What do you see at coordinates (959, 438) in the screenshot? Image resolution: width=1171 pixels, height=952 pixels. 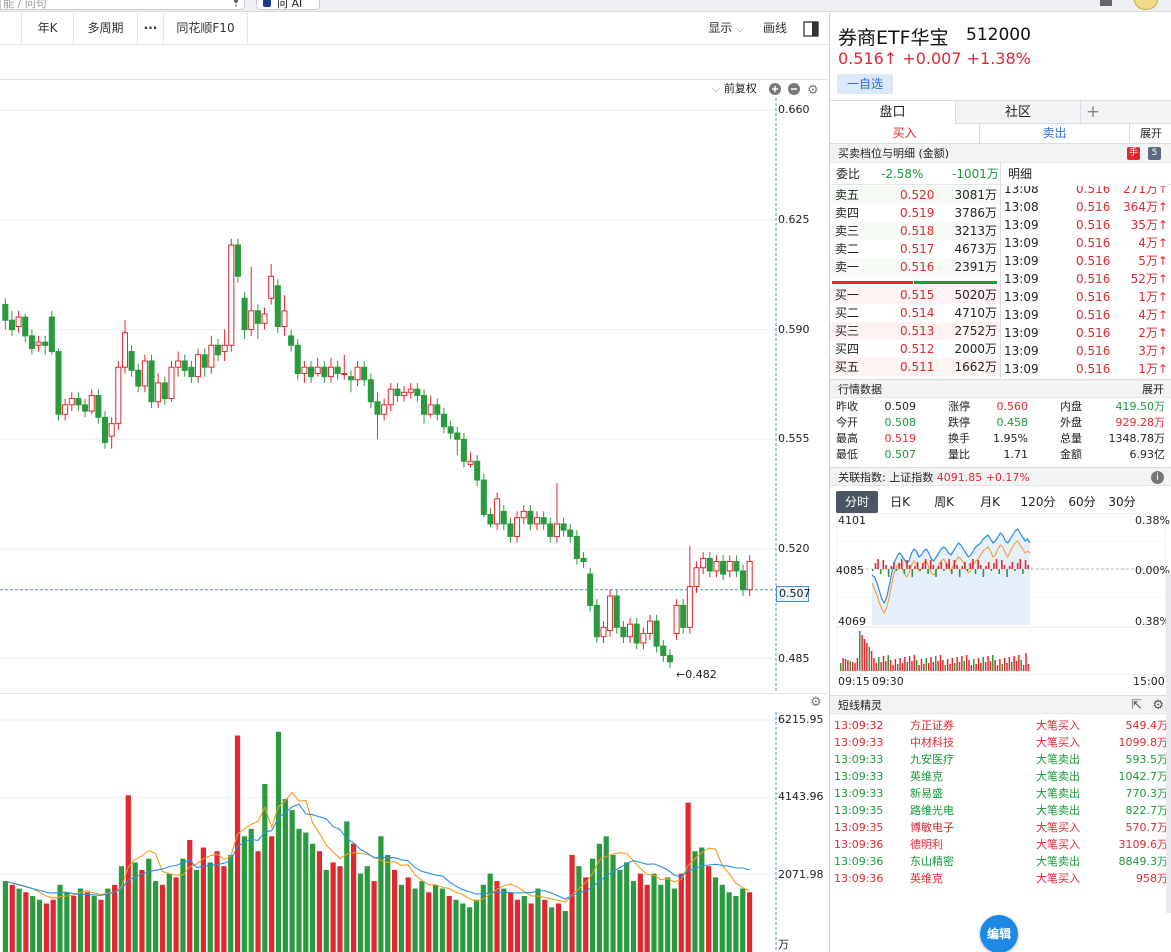 I see `quote-key: 换手` at bounding box center [959, 438].